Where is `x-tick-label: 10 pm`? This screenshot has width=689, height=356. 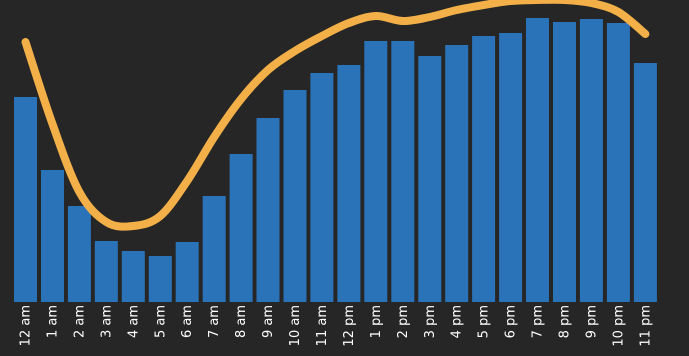
x-tick-label: 10 pm is located at coordinates (618, 326).